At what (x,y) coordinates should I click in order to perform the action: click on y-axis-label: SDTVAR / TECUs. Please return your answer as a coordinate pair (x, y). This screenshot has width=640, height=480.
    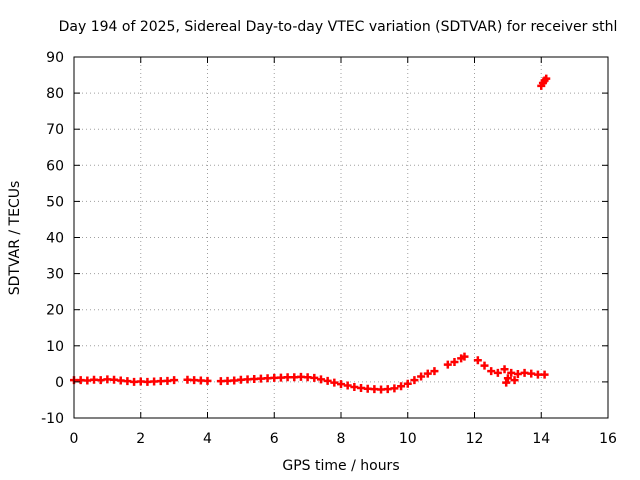
    Looking at the image, I should click on (15, 238).